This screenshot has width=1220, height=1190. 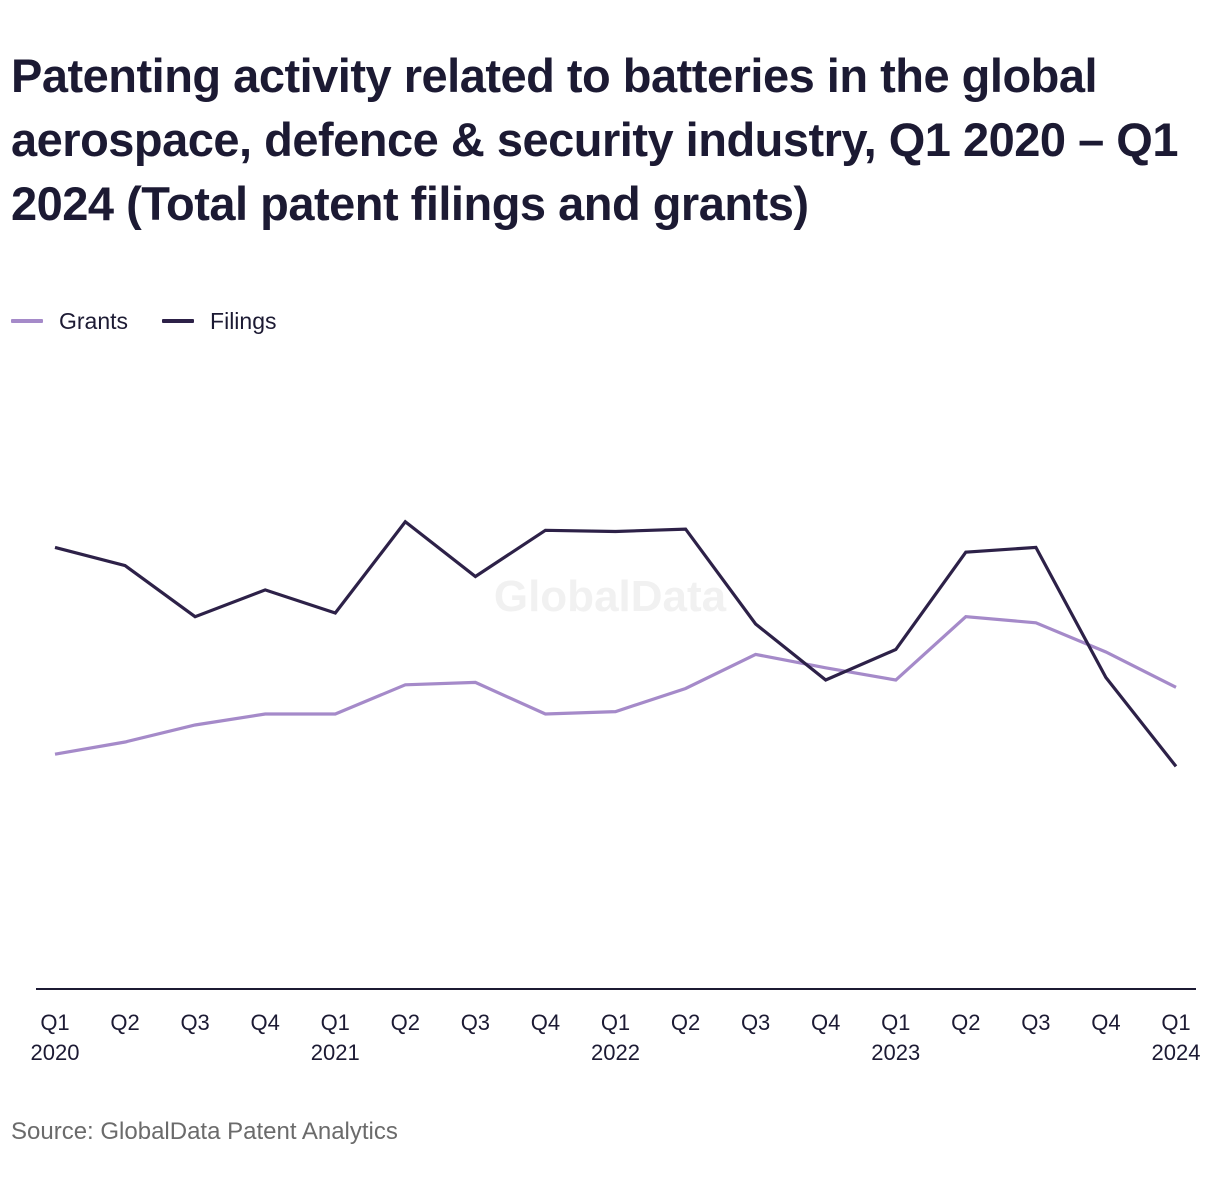 I want to click on series-line-grants, so click(x=615, y=685).